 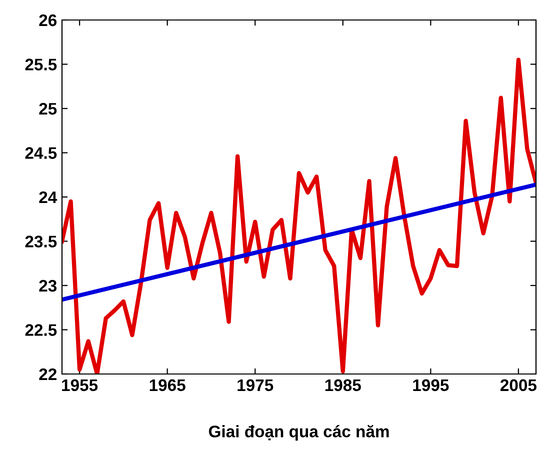 I want to click on y-tick-label: 22.5, so click(x=41, y=330).